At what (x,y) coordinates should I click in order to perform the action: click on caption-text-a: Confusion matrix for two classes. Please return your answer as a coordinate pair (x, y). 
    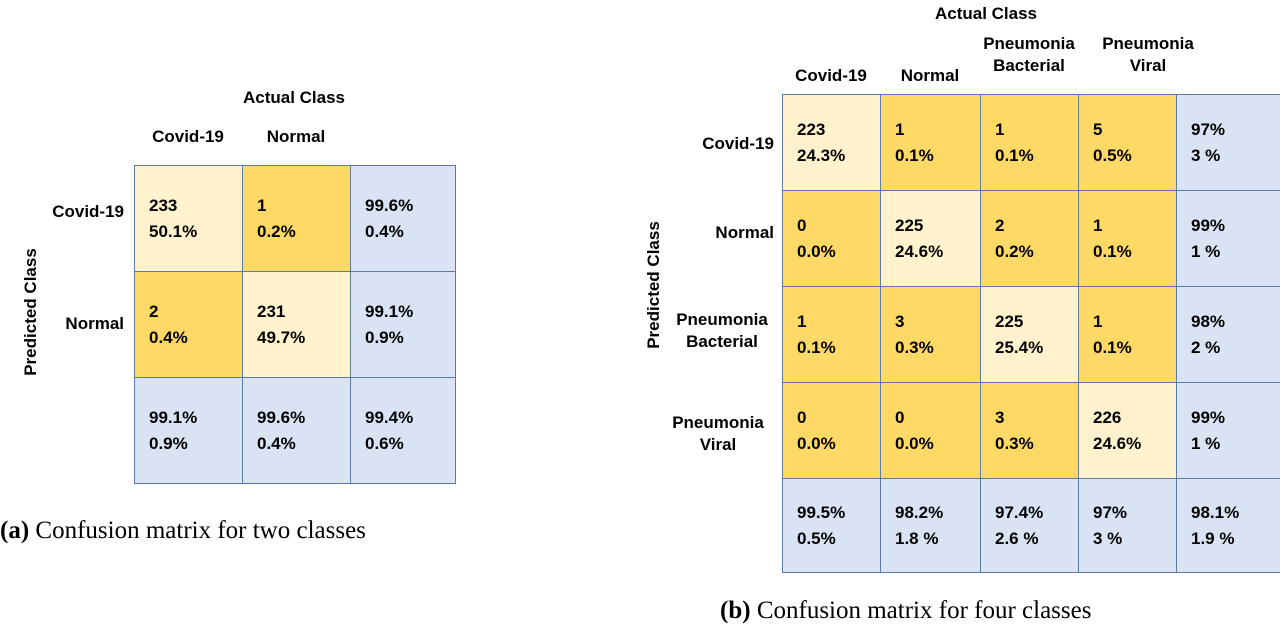
    Looking at the image, I should click on (200, 530).